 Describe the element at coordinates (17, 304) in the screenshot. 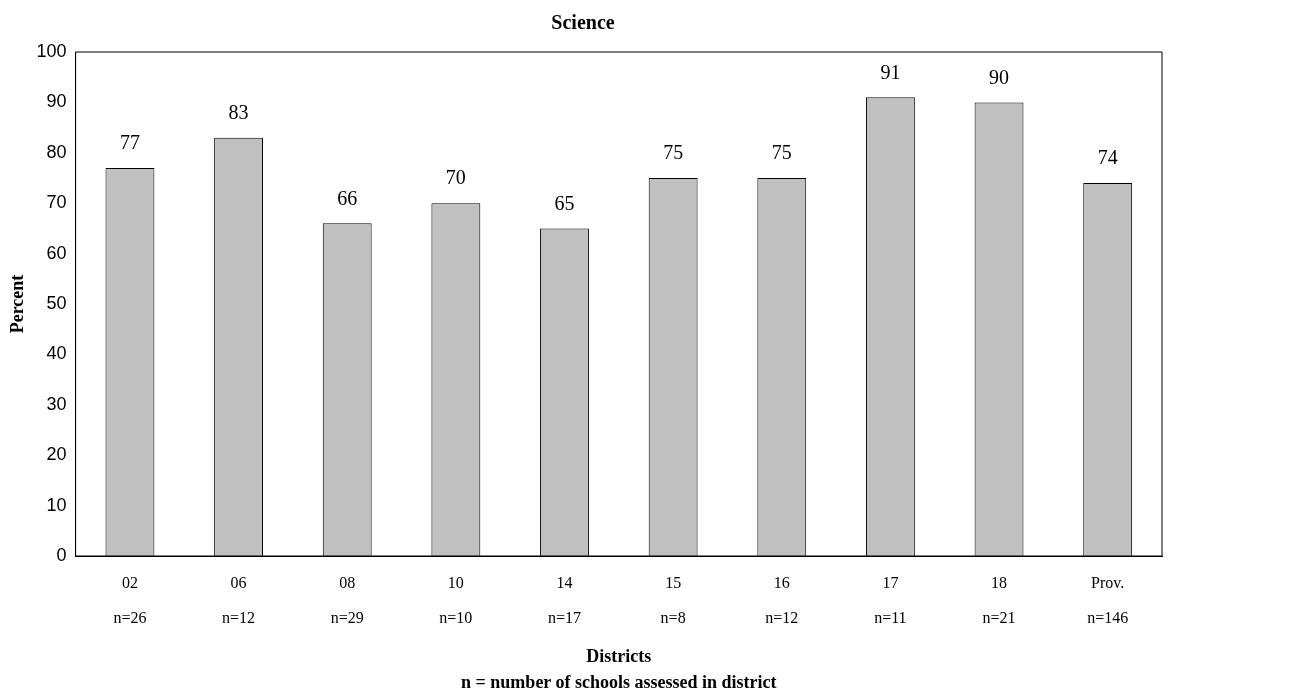

I see `y-axis-title: Percent` at that location.